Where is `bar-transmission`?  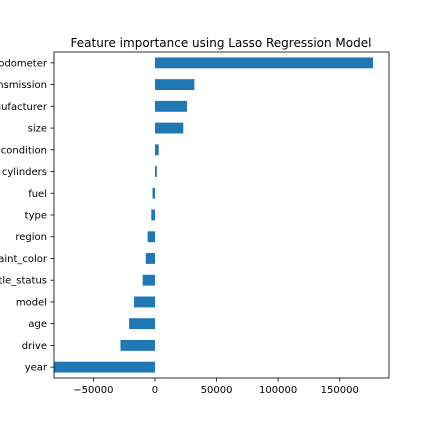 bar-transmission is located at coordinates (174, 85).